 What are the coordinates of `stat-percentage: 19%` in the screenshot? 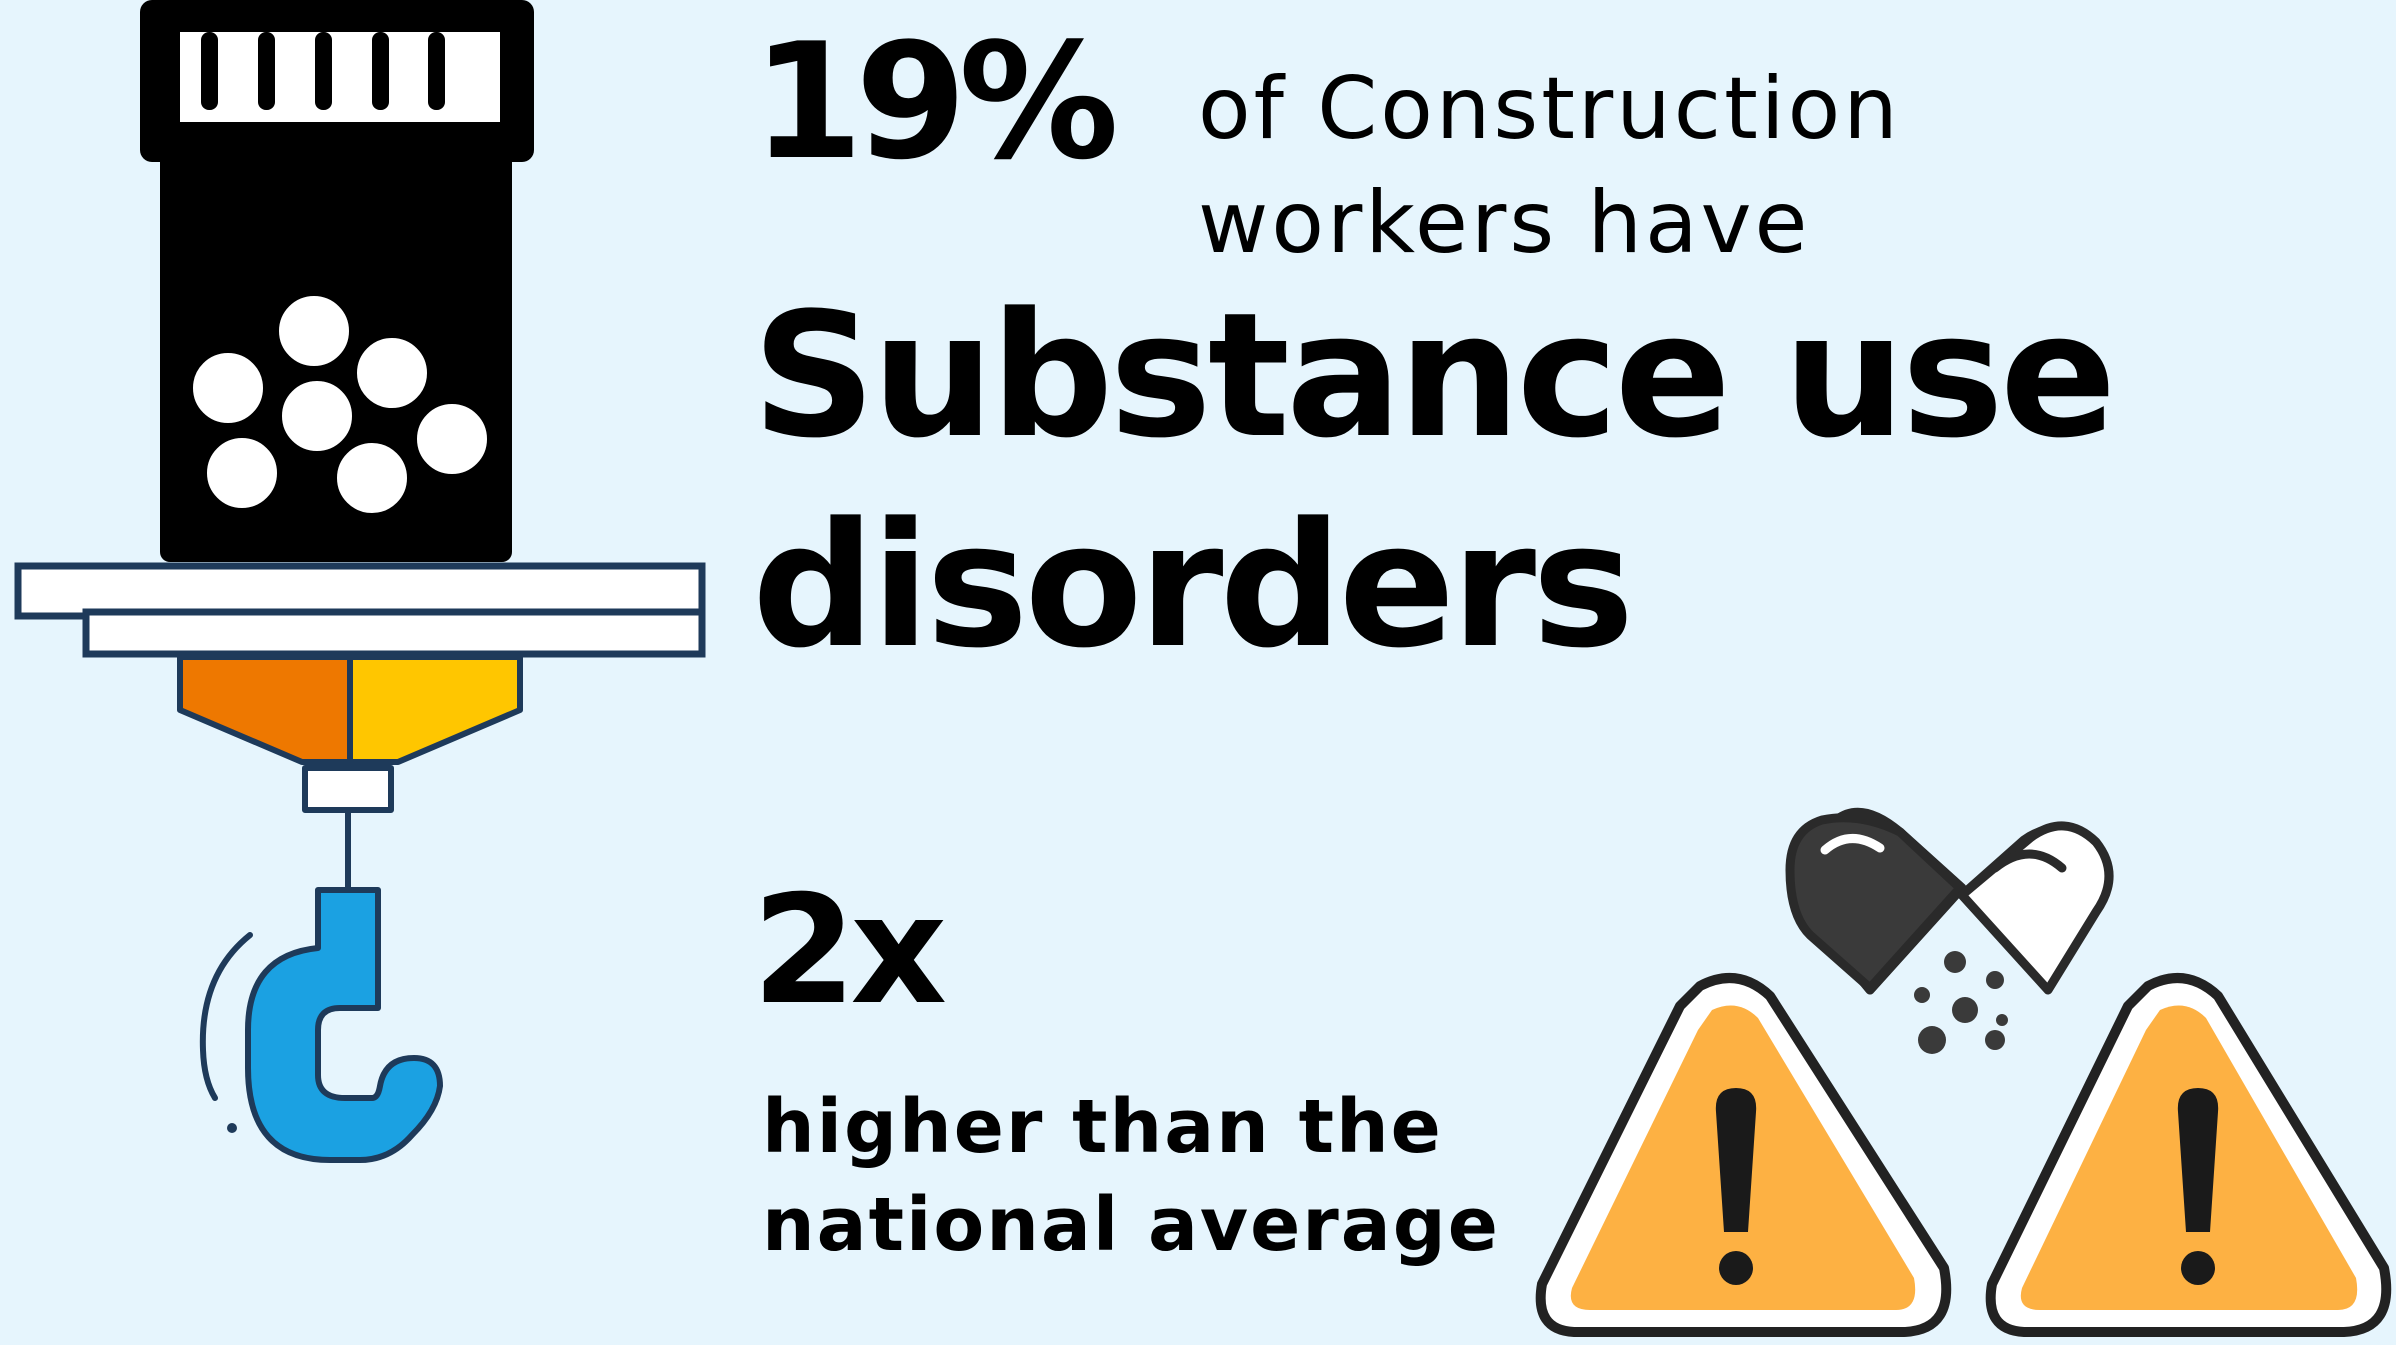 It's located at (935, 101).